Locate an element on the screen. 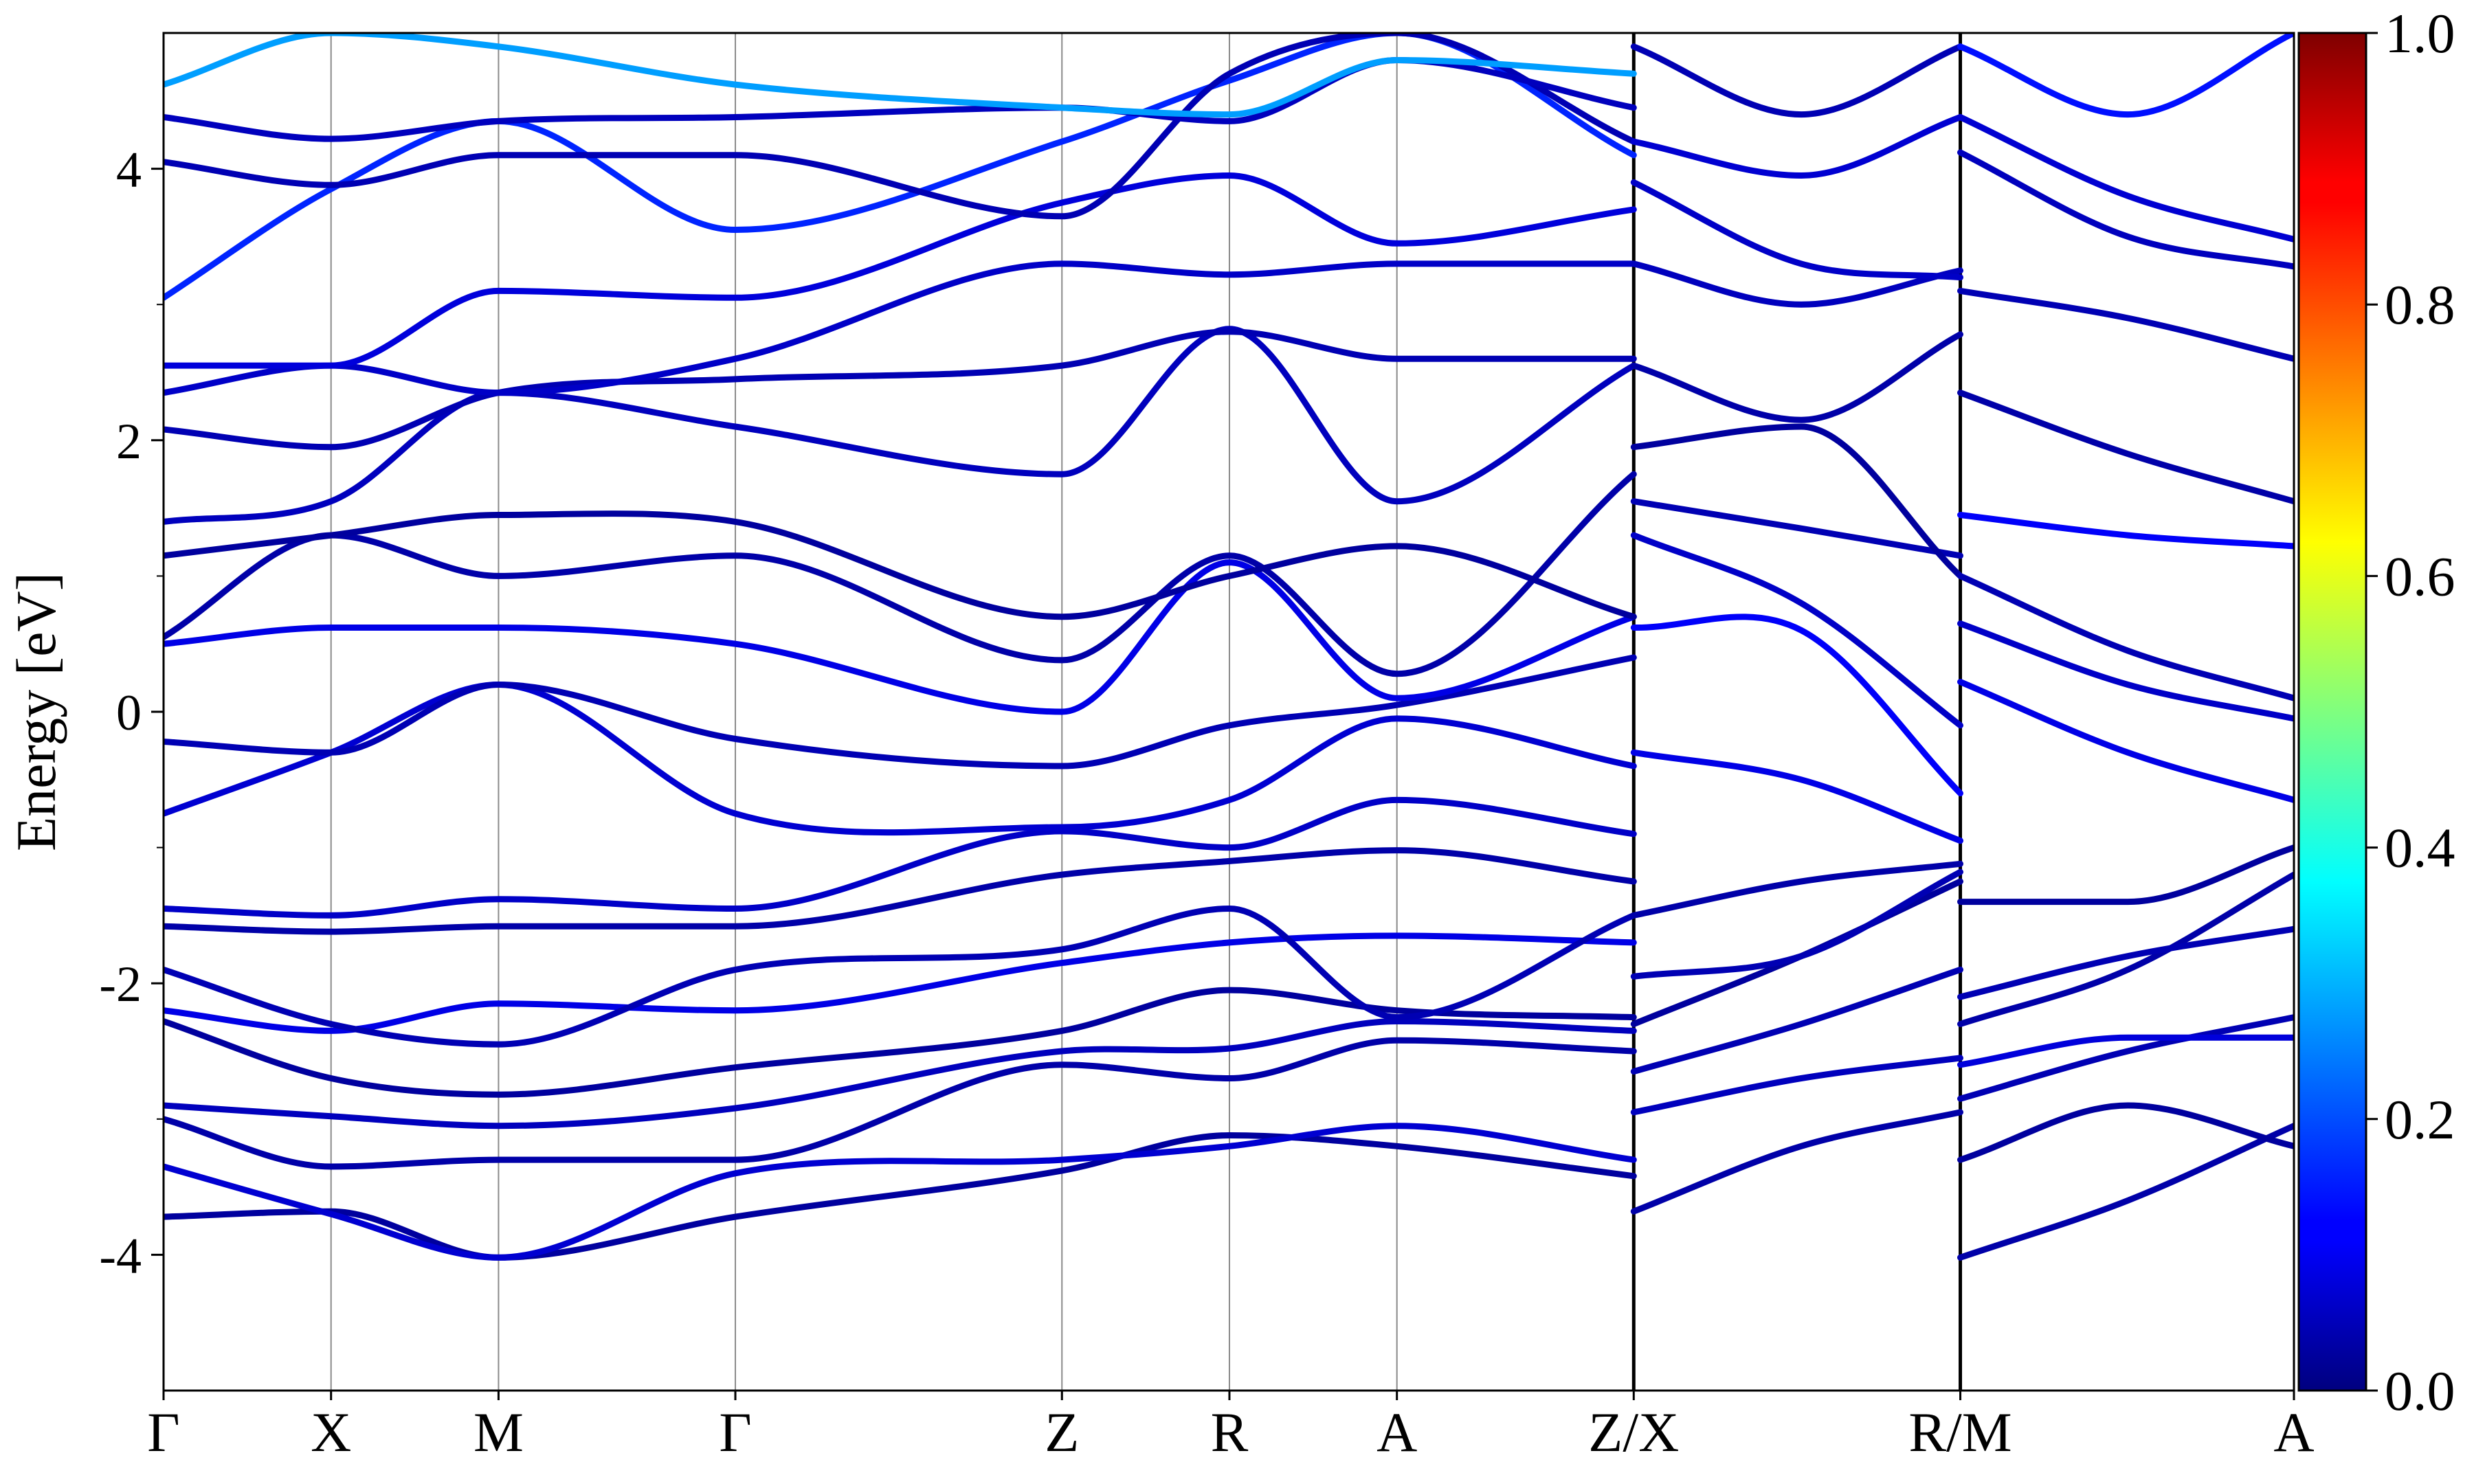 The image size is (2474, 1484). x-tick-label-5: R is located at coordinates (1230, 1432).